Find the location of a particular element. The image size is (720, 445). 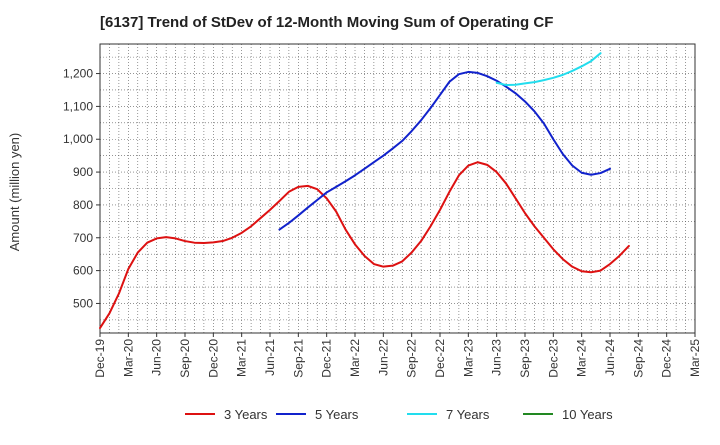

x-tick-label: Mar-21 is located at coordinates (242, 358).